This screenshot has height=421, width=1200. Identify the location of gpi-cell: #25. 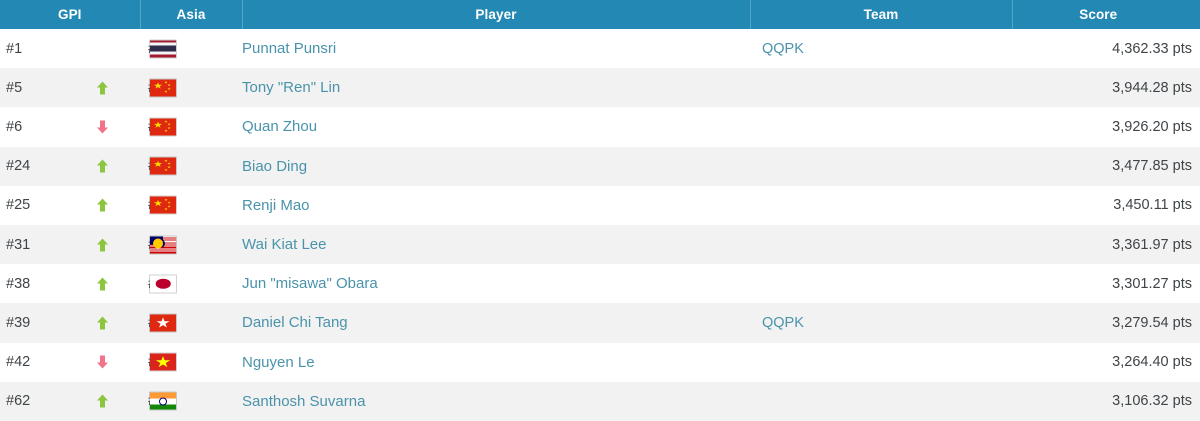
(70, 205).